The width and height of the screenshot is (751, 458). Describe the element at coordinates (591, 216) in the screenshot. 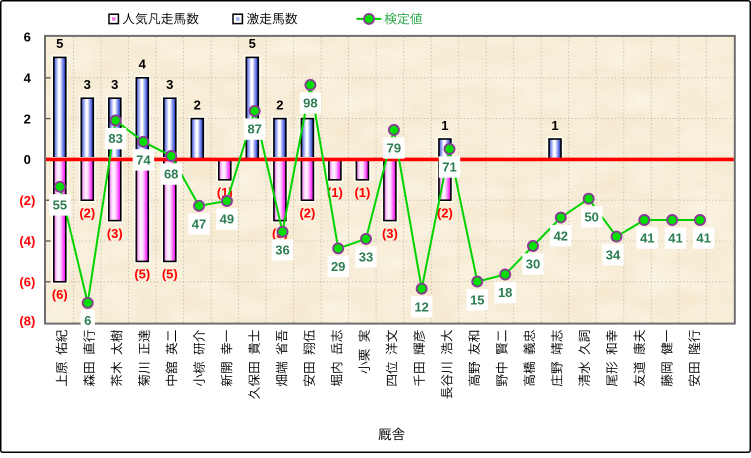

I see `svg-text: 50` at that location.